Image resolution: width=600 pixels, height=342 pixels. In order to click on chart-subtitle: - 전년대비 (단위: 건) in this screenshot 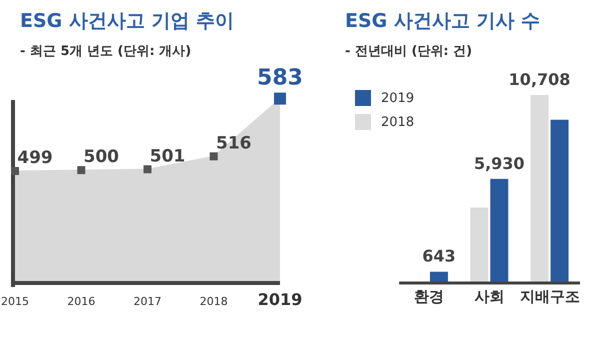, I will do `click(409, 51)`.